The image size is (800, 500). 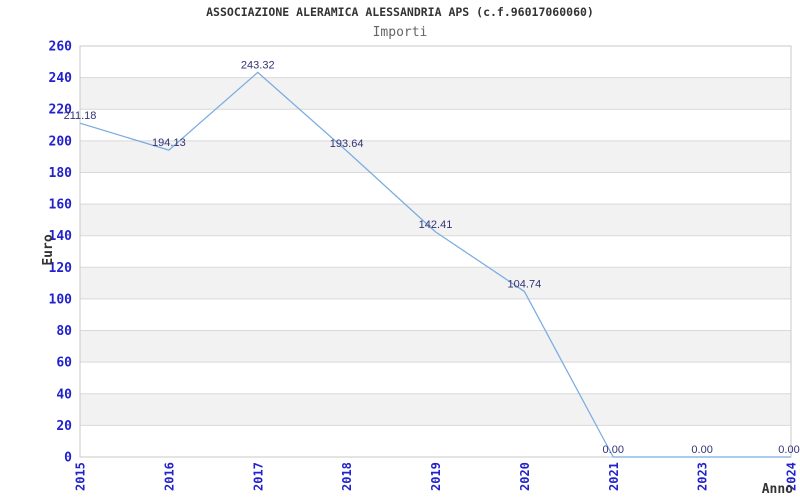 I want to click on x-tick-label: 2024, so click(x=792, y=476).